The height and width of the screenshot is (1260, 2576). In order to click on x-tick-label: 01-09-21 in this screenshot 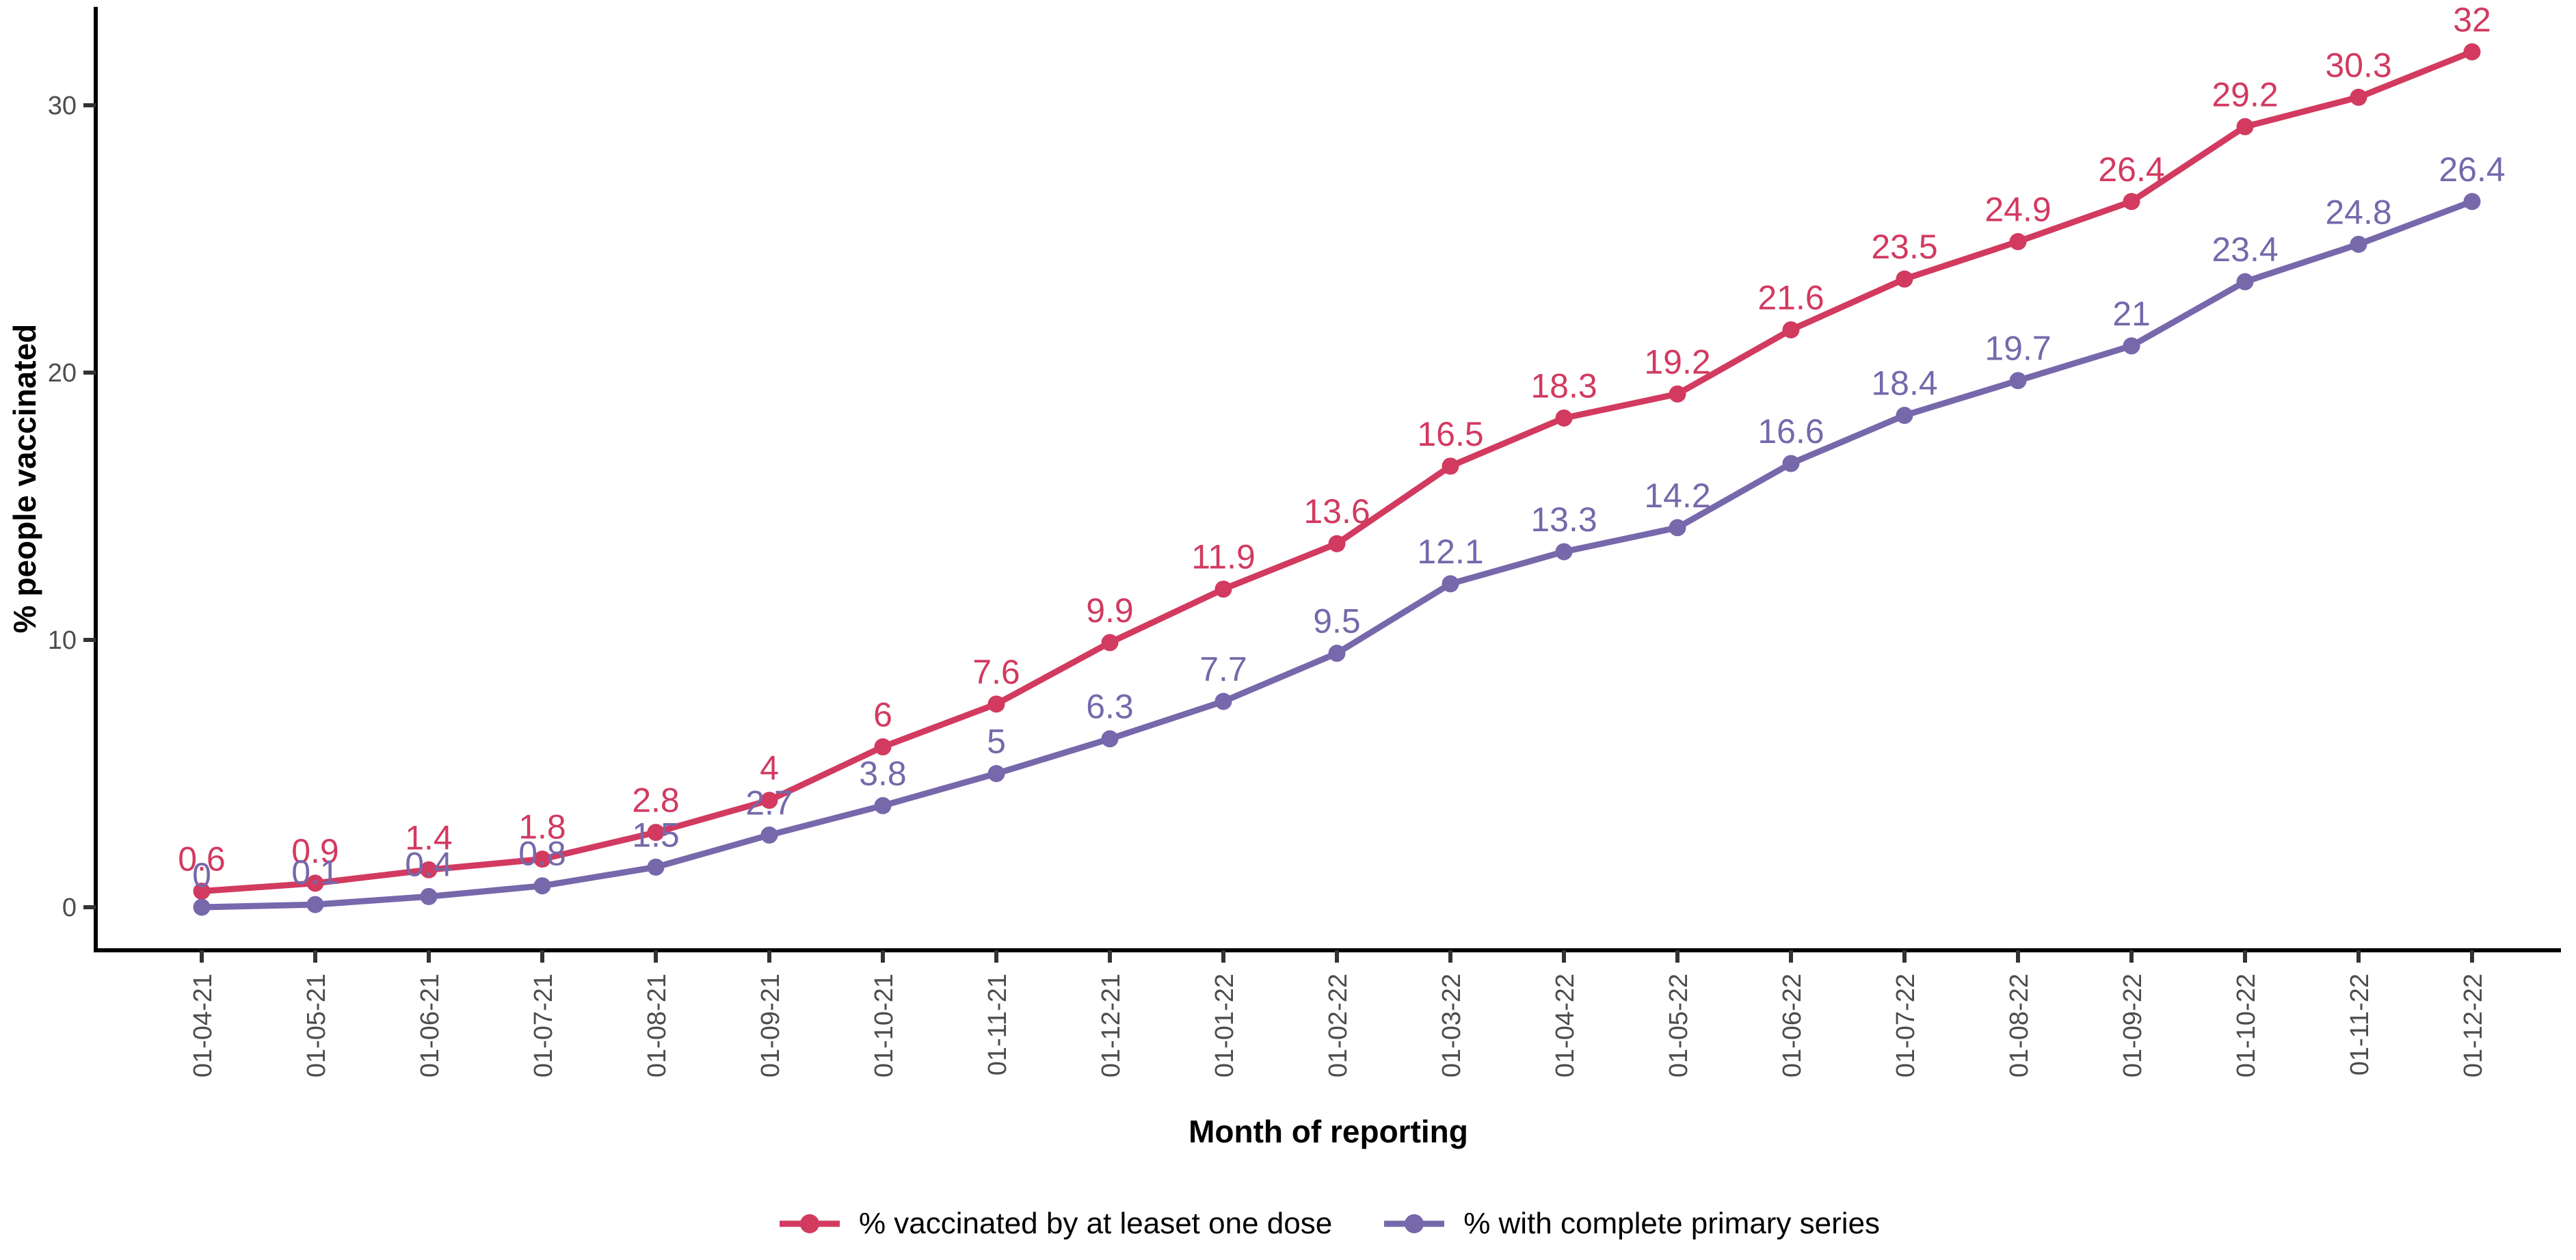, I will do `click(770, 1025)`.